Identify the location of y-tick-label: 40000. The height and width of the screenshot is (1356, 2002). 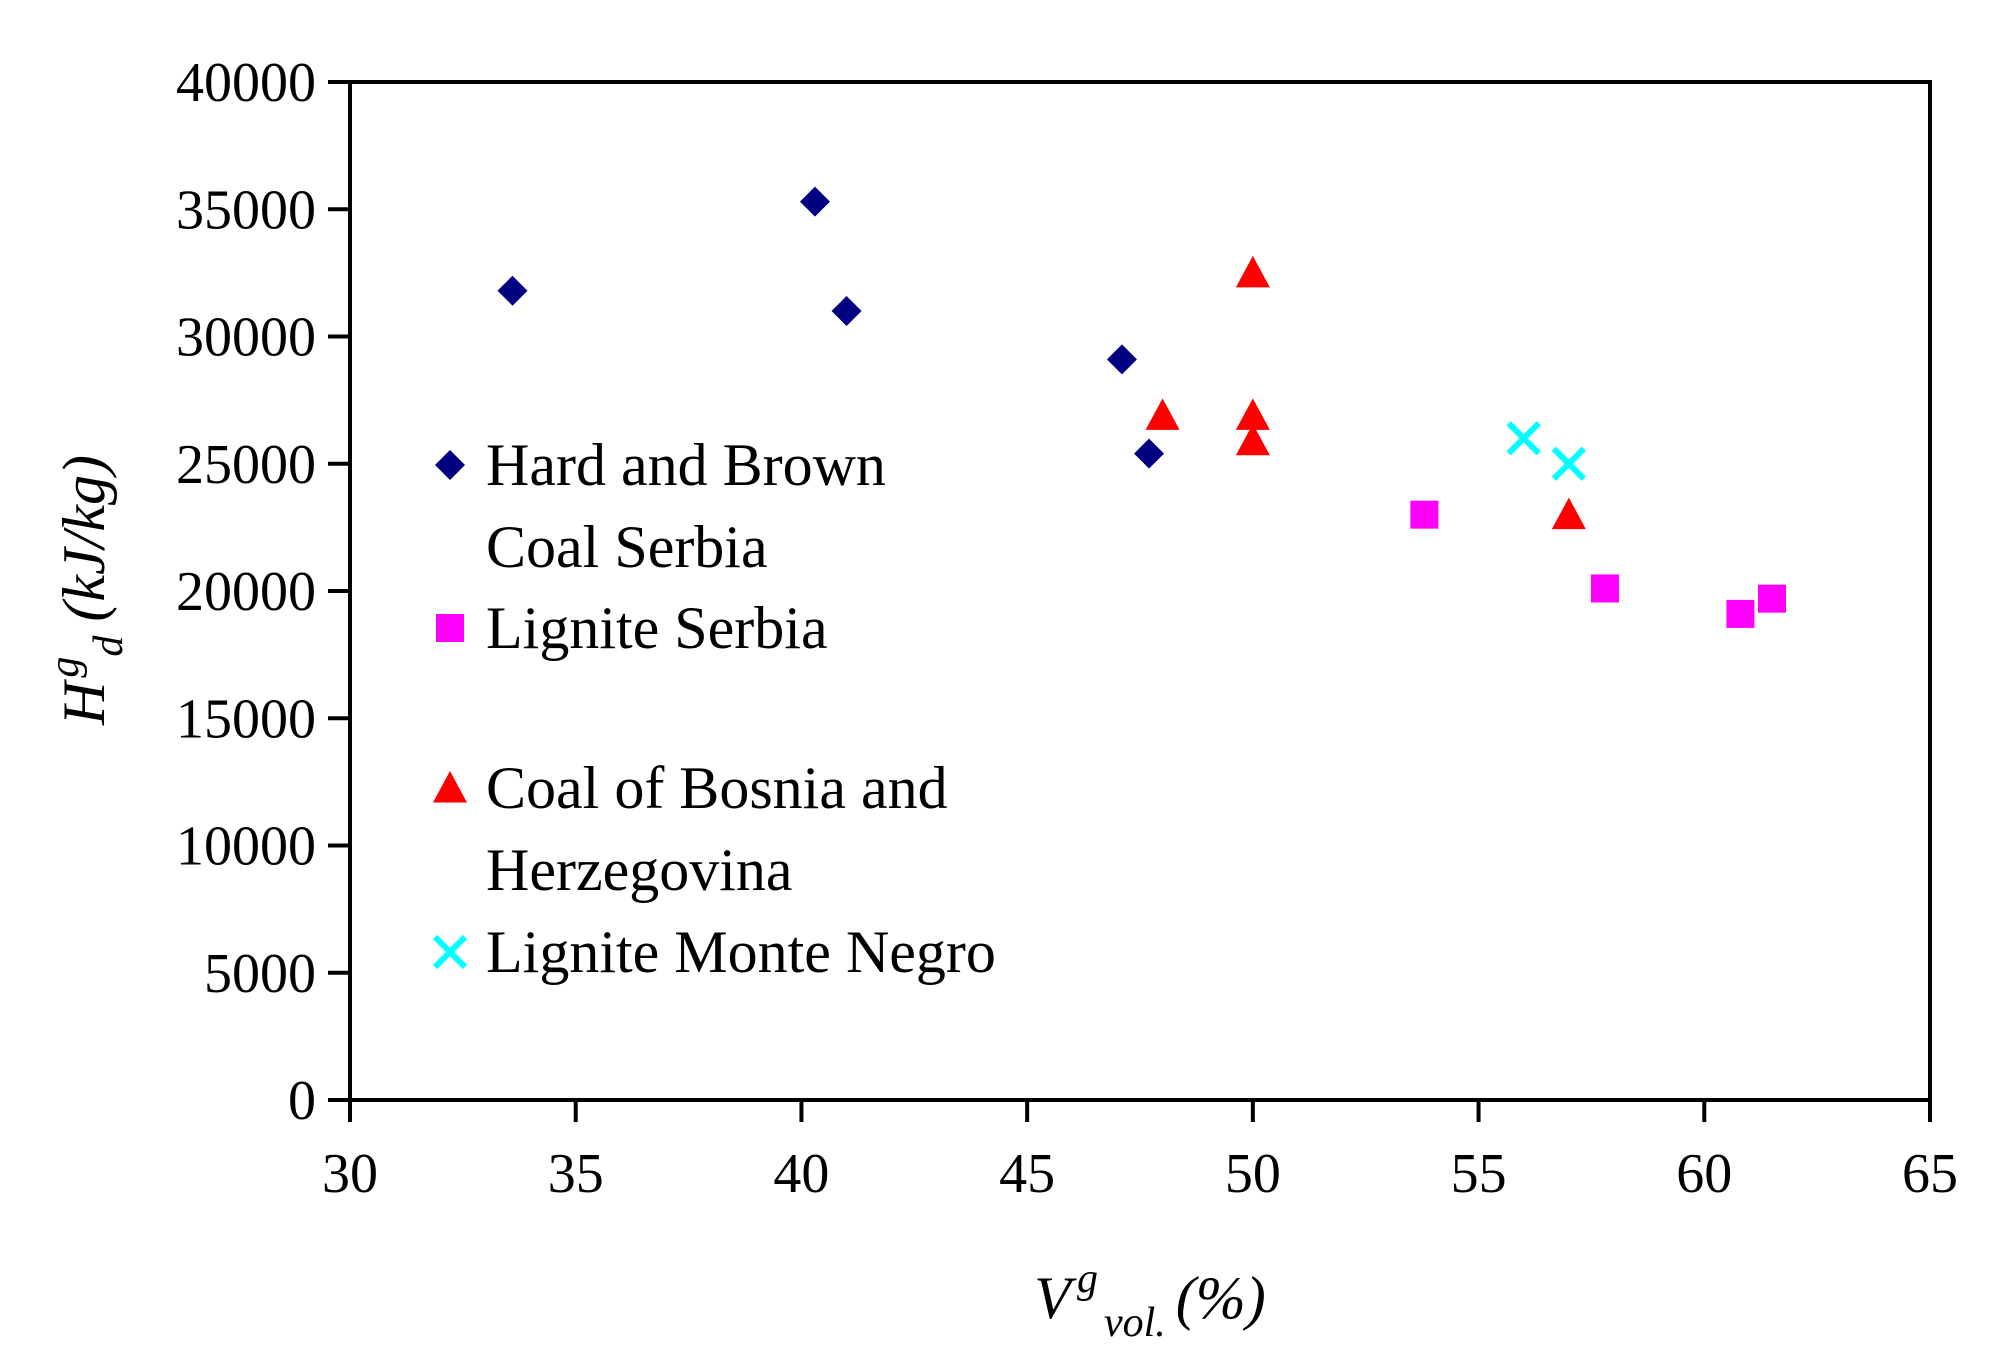
(246, 83).